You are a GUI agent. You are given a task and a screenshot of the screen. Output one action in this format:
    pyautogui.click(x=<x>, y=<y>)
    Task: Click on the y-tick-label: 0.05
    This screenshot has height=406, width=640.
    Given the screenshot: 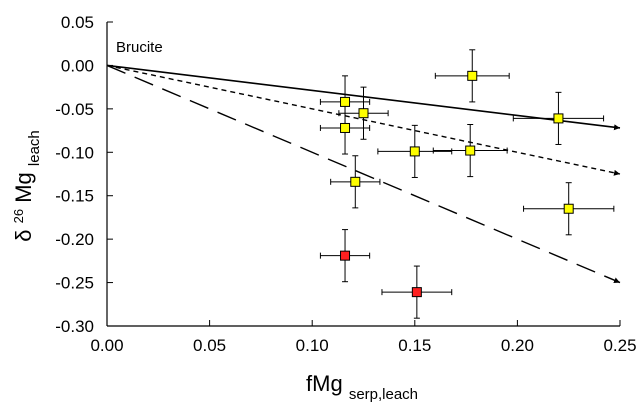 What is the action you would take?
    pyautogui.click(x=77, y=22)
    